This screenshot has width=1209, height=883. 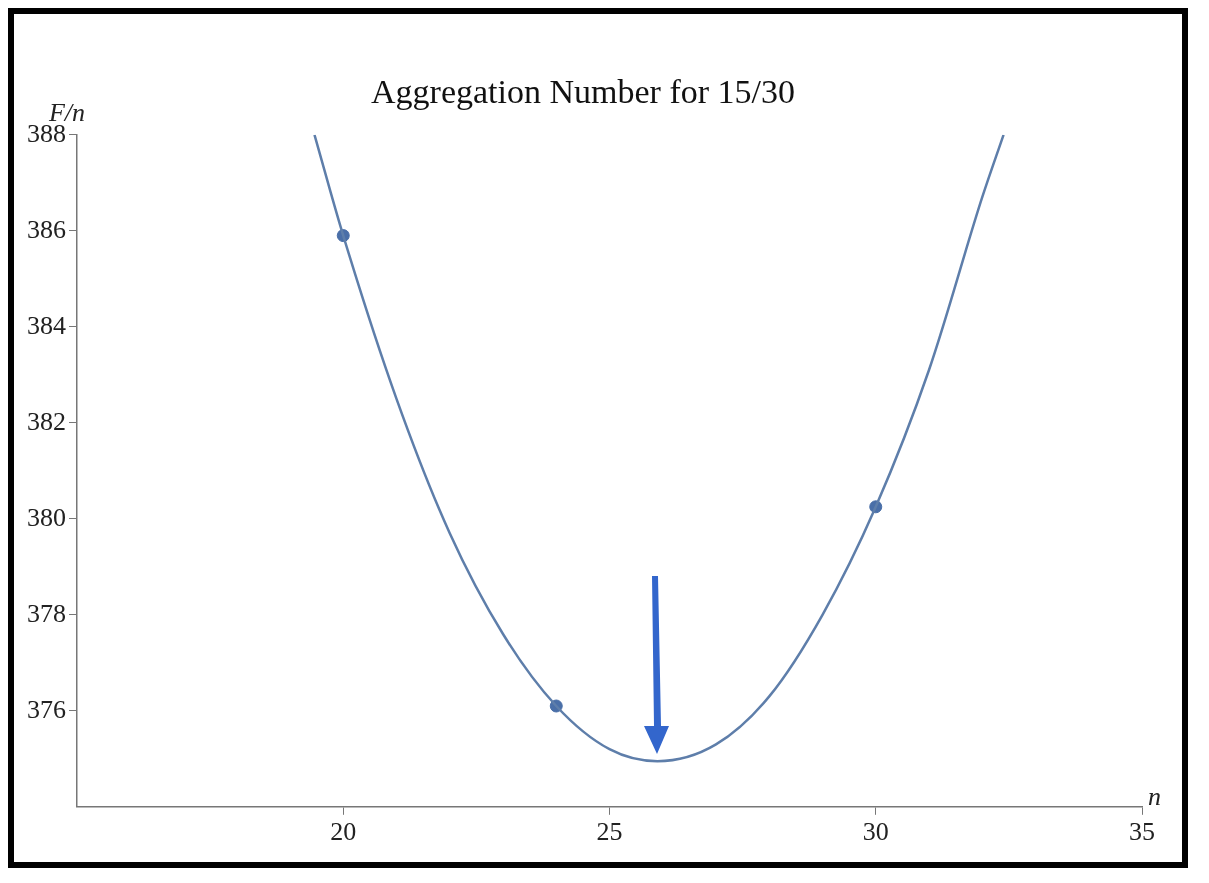 I want to click on y-tick-label: 386, so click(x=46, y=229).